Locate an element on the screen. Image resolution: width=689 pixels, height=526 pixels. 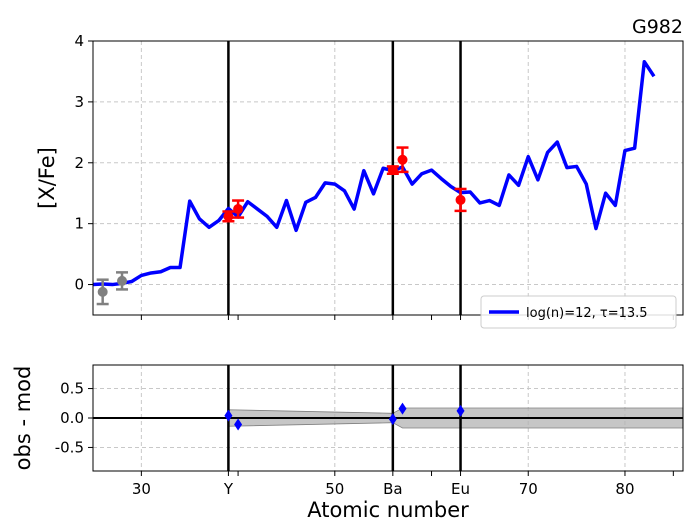
legend-frame-box is located at coordinates (578, 312).